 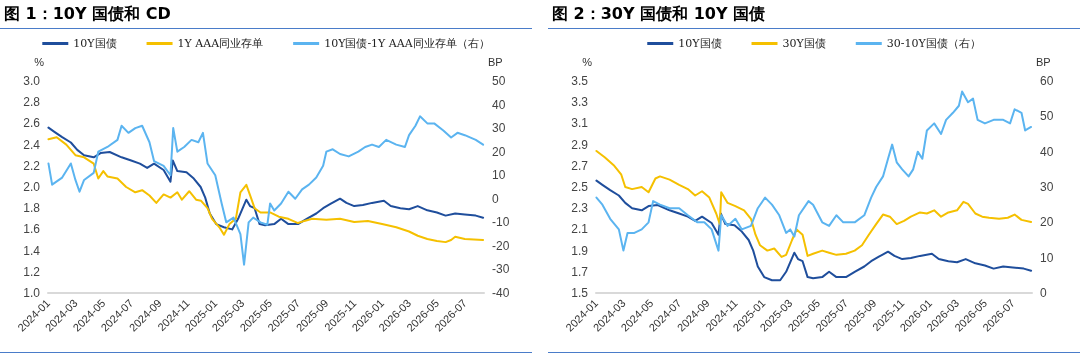 I want to click on y-tick-label: 3.5, so click(x=580, y=81).